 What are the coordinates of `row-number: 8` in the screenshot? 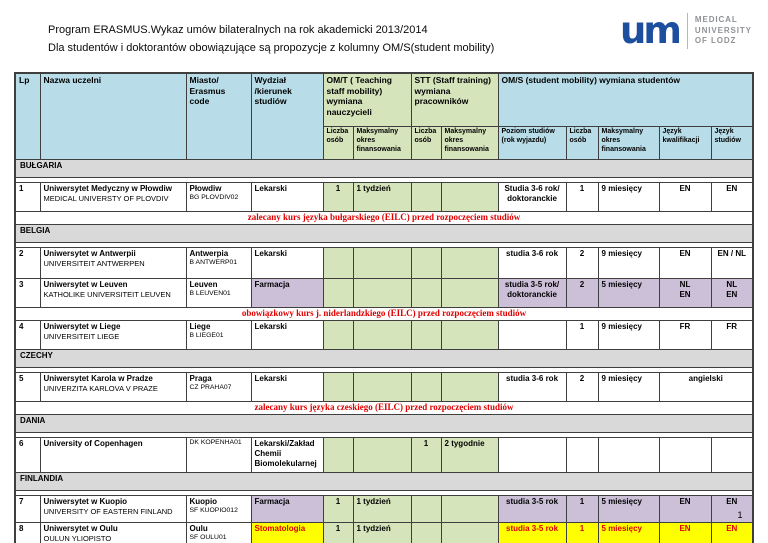 It's located at (27, 532).